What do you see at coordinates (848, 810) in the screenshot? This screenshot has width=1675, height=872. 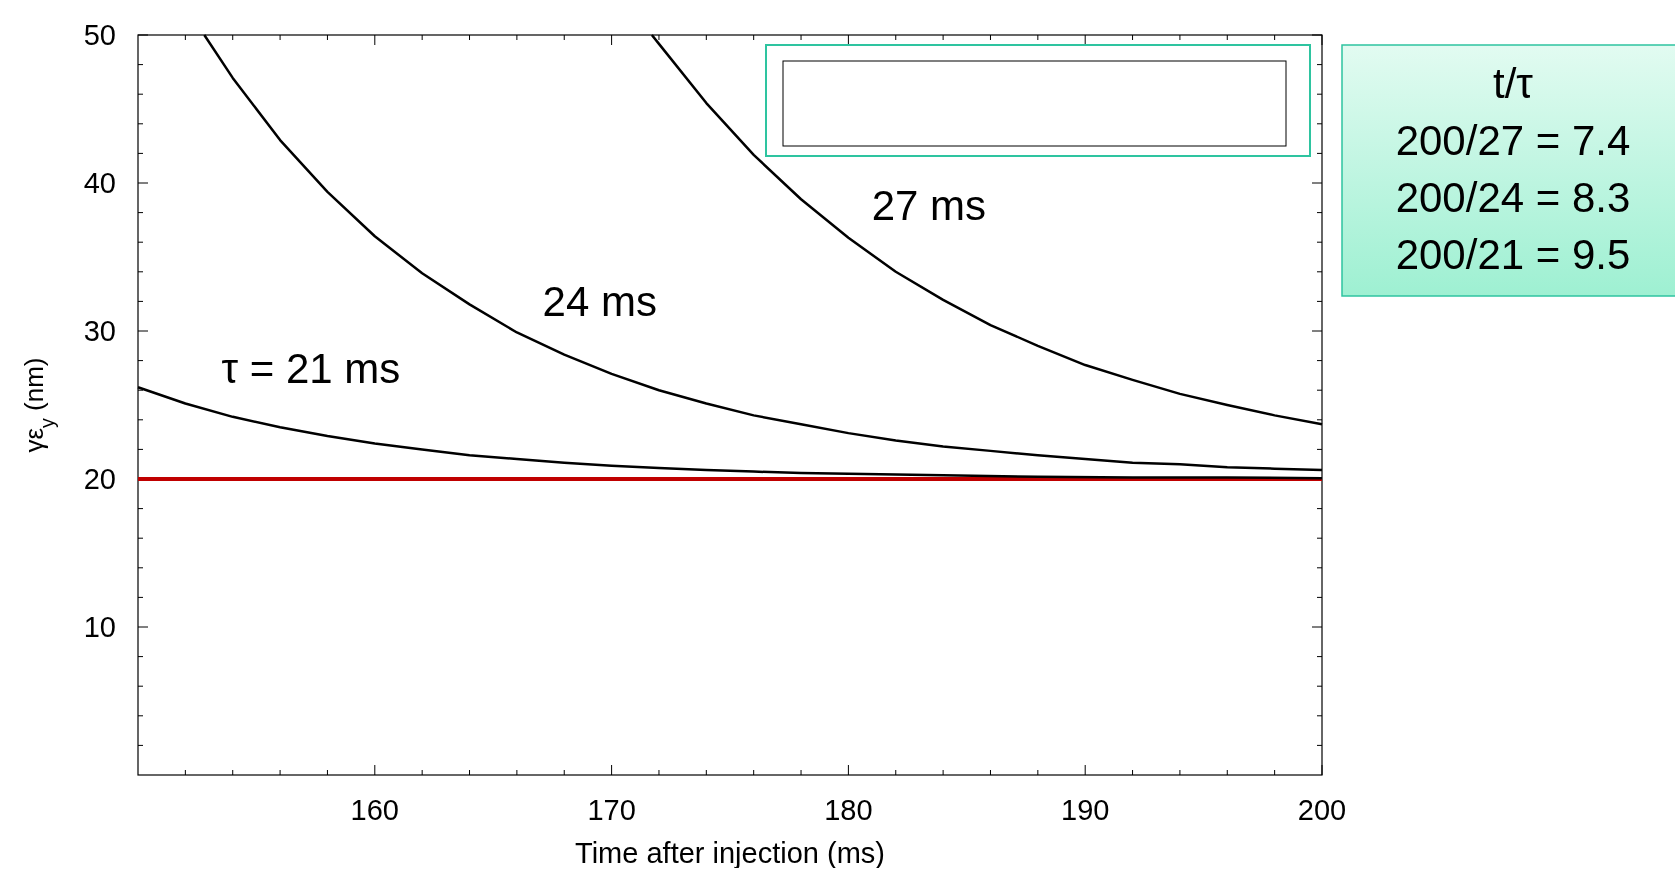 I see `x-tick-label: 180` at bounding box center [848, 810].